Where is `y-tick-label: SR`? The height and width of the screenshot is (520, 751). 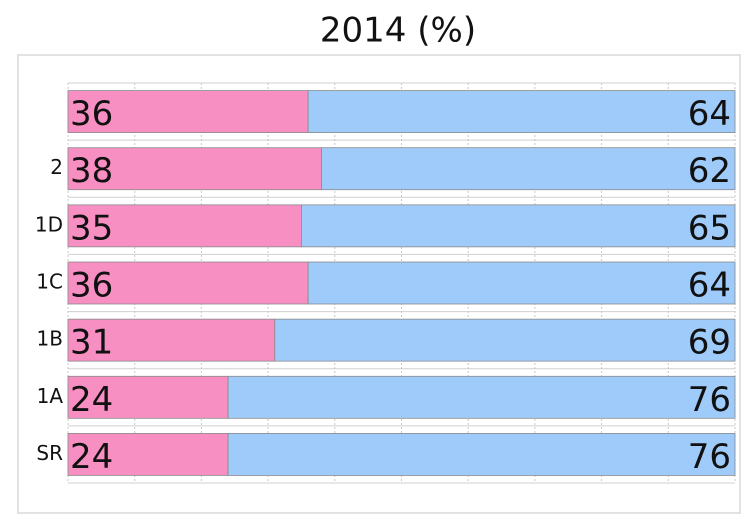 y-tick-label: SR is located at coordinates (49, 453).